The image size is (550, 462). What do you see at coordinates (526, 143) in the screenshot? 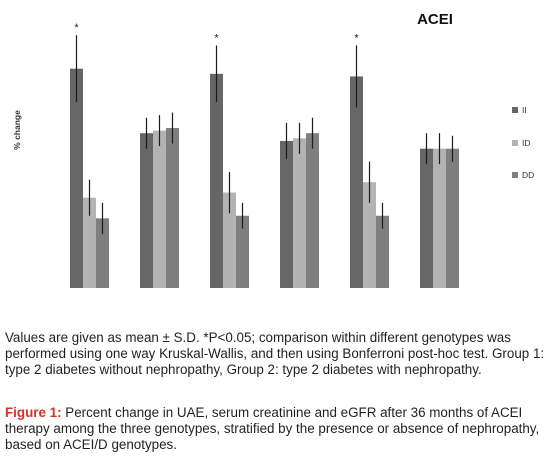
I see `legend-label-id: ID` at bounding box center [526, 143].